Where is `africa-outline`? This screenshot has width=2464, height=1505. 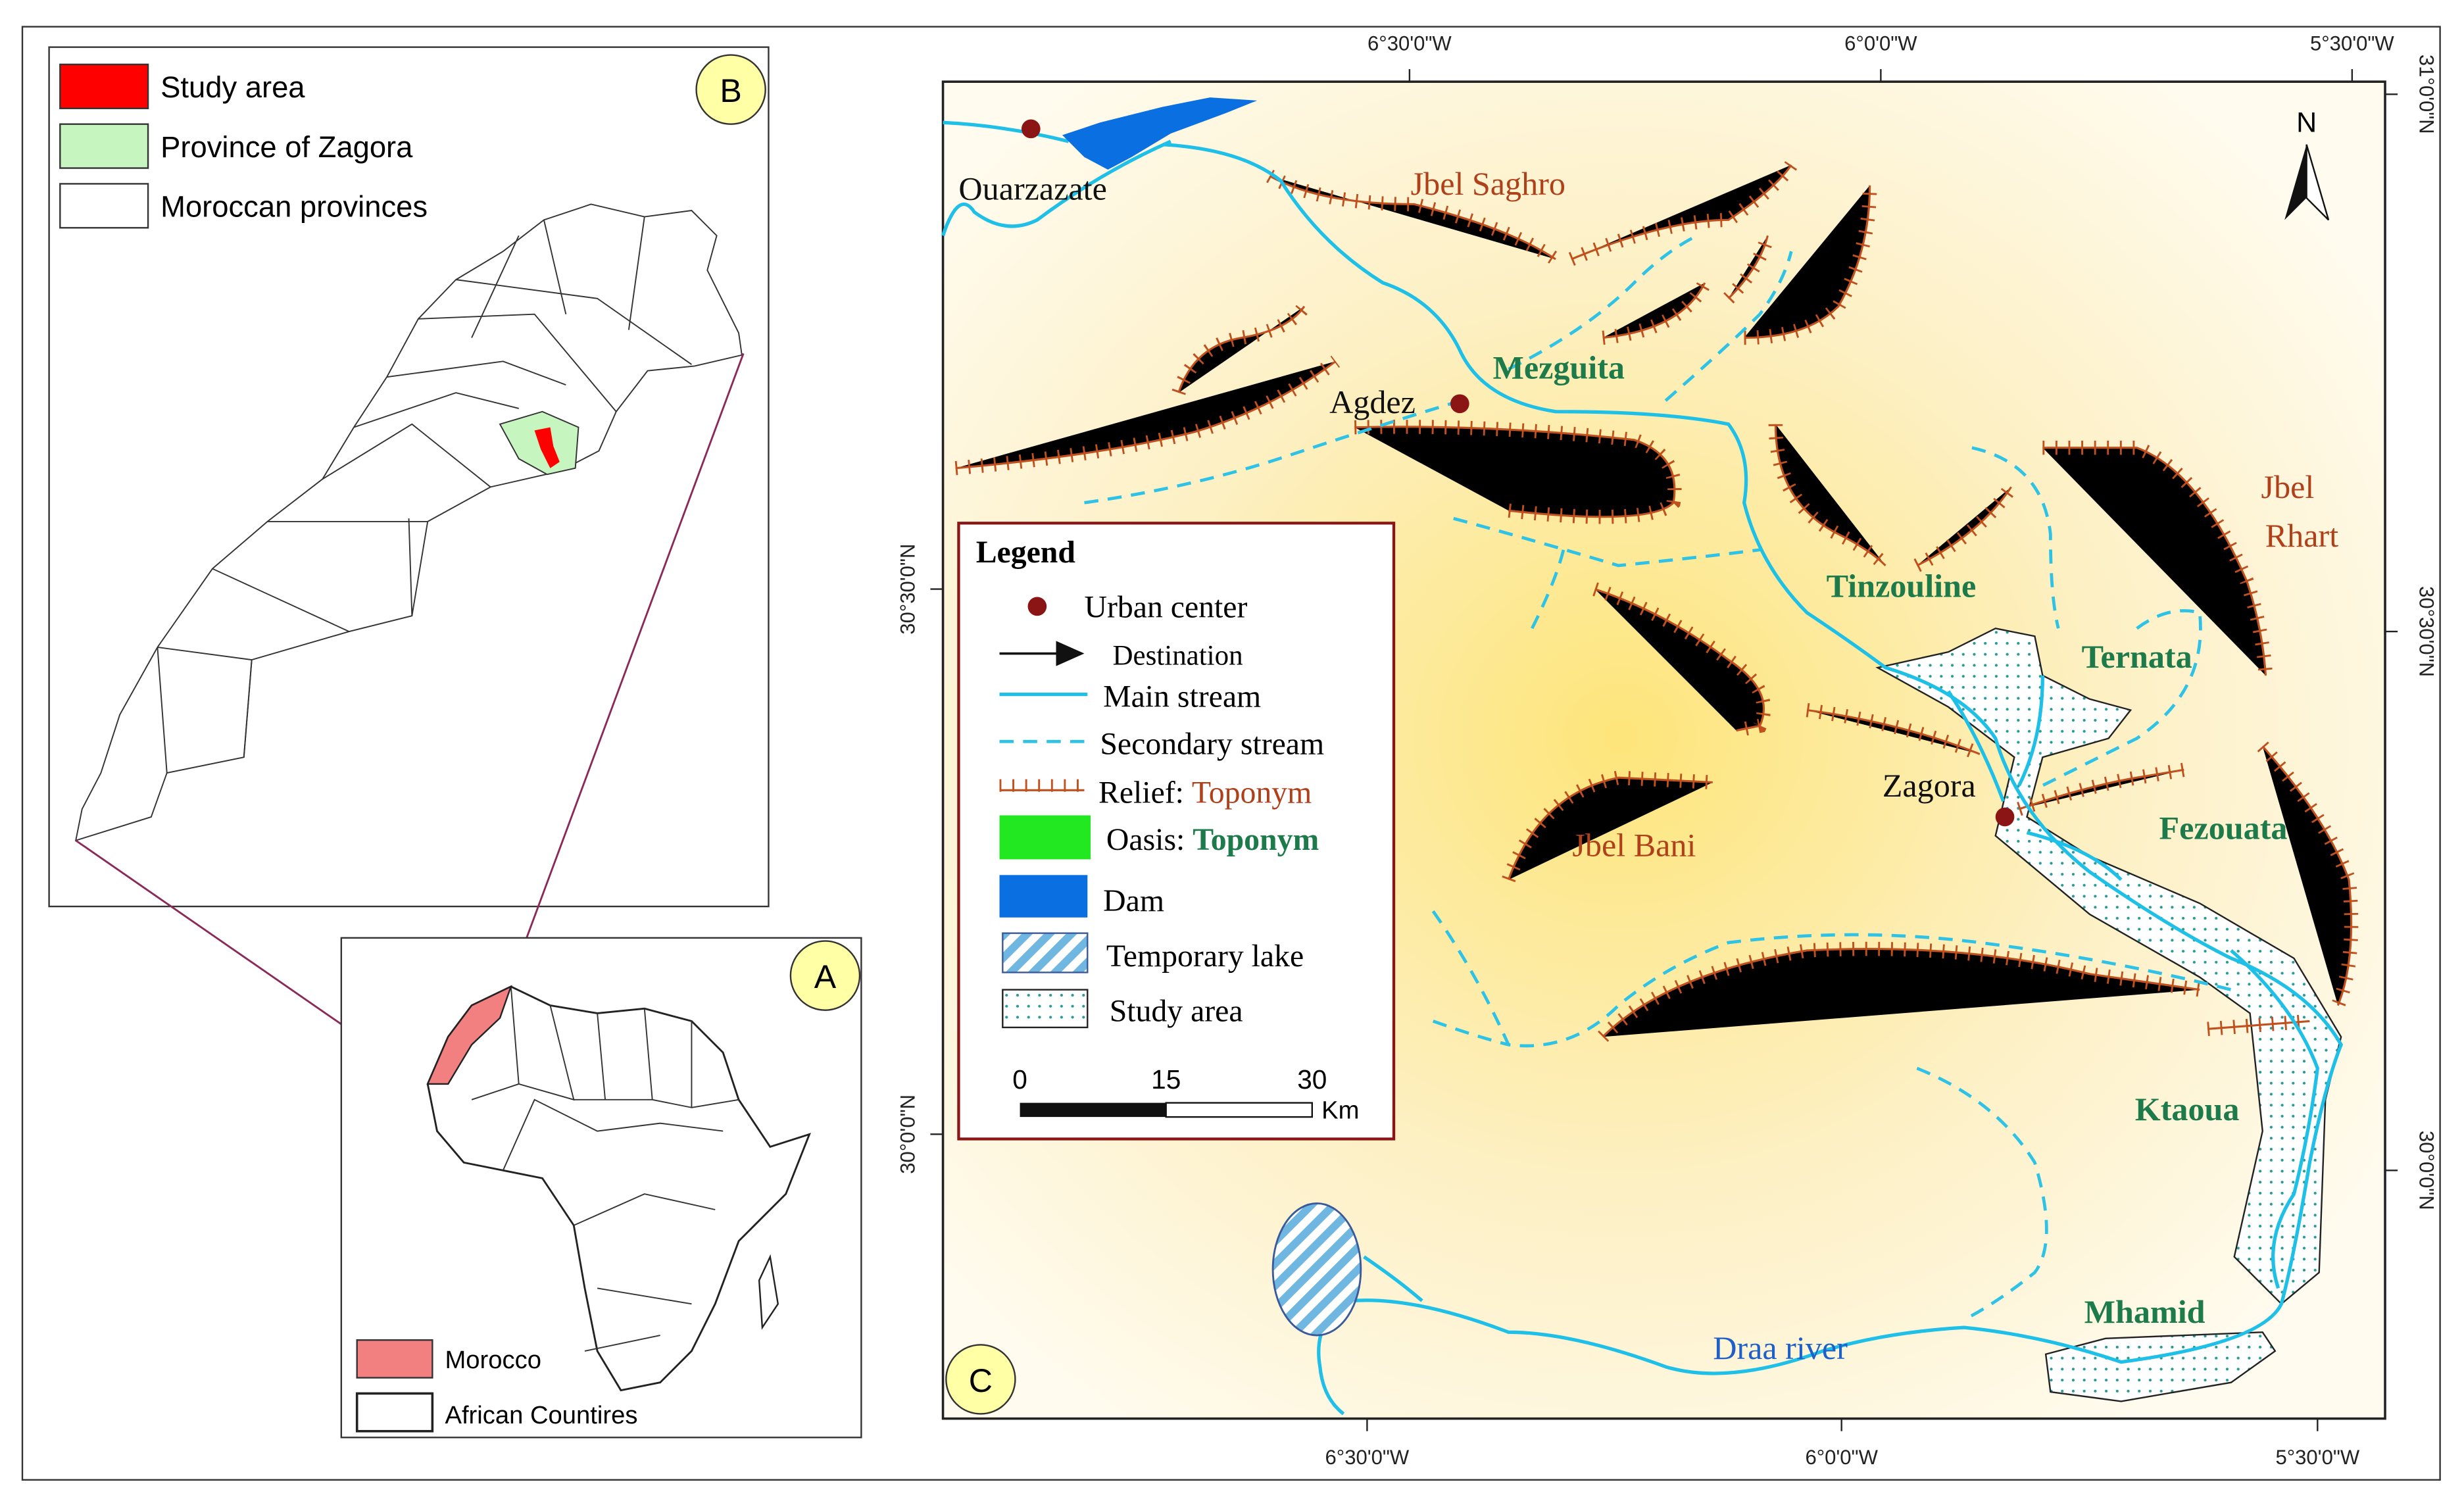
africa-outline is located at coordinates (618, 1189).